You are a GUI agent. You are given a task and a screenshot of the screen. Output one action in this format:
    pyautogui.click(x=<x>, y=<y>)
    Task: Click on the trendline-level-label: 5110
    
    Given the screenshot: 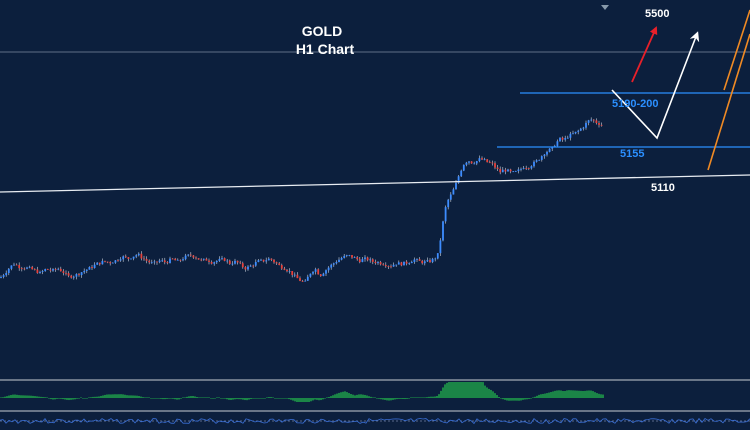 What is the action you would take?
    pyautogui.click(x=663, y=188)
    